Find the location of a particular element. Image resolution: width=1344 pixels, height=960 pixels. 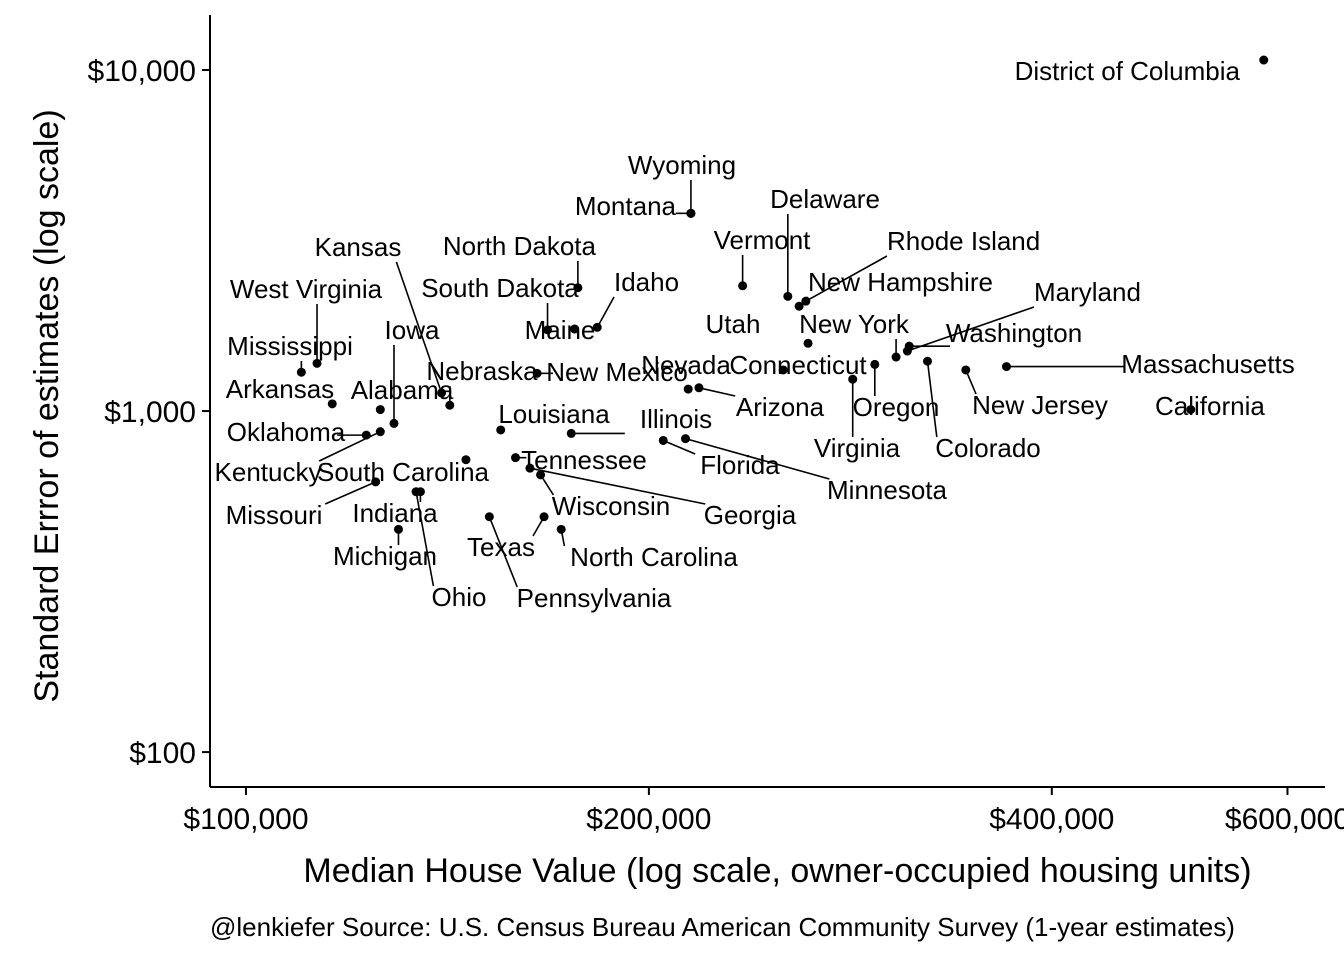

point-label: Idaho is located at coordinates (646, 282).